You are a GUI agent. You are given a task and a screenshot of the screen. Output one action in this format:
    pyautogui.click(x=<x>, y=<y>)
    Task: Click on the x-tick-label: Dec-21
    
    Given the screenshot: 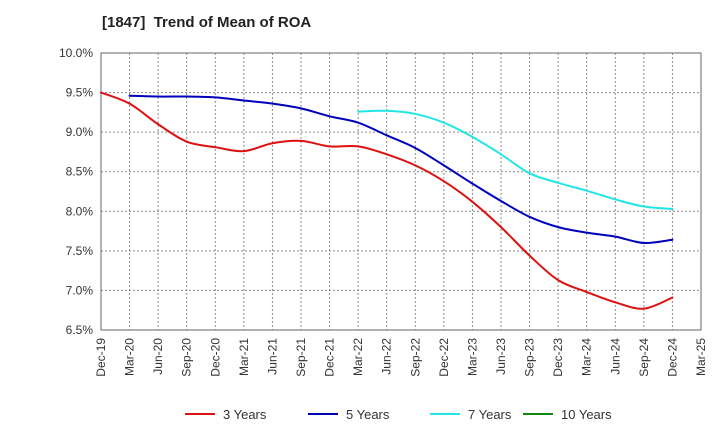 What is the action you would take?
    pyautogui.click(x=330, y=357)
    